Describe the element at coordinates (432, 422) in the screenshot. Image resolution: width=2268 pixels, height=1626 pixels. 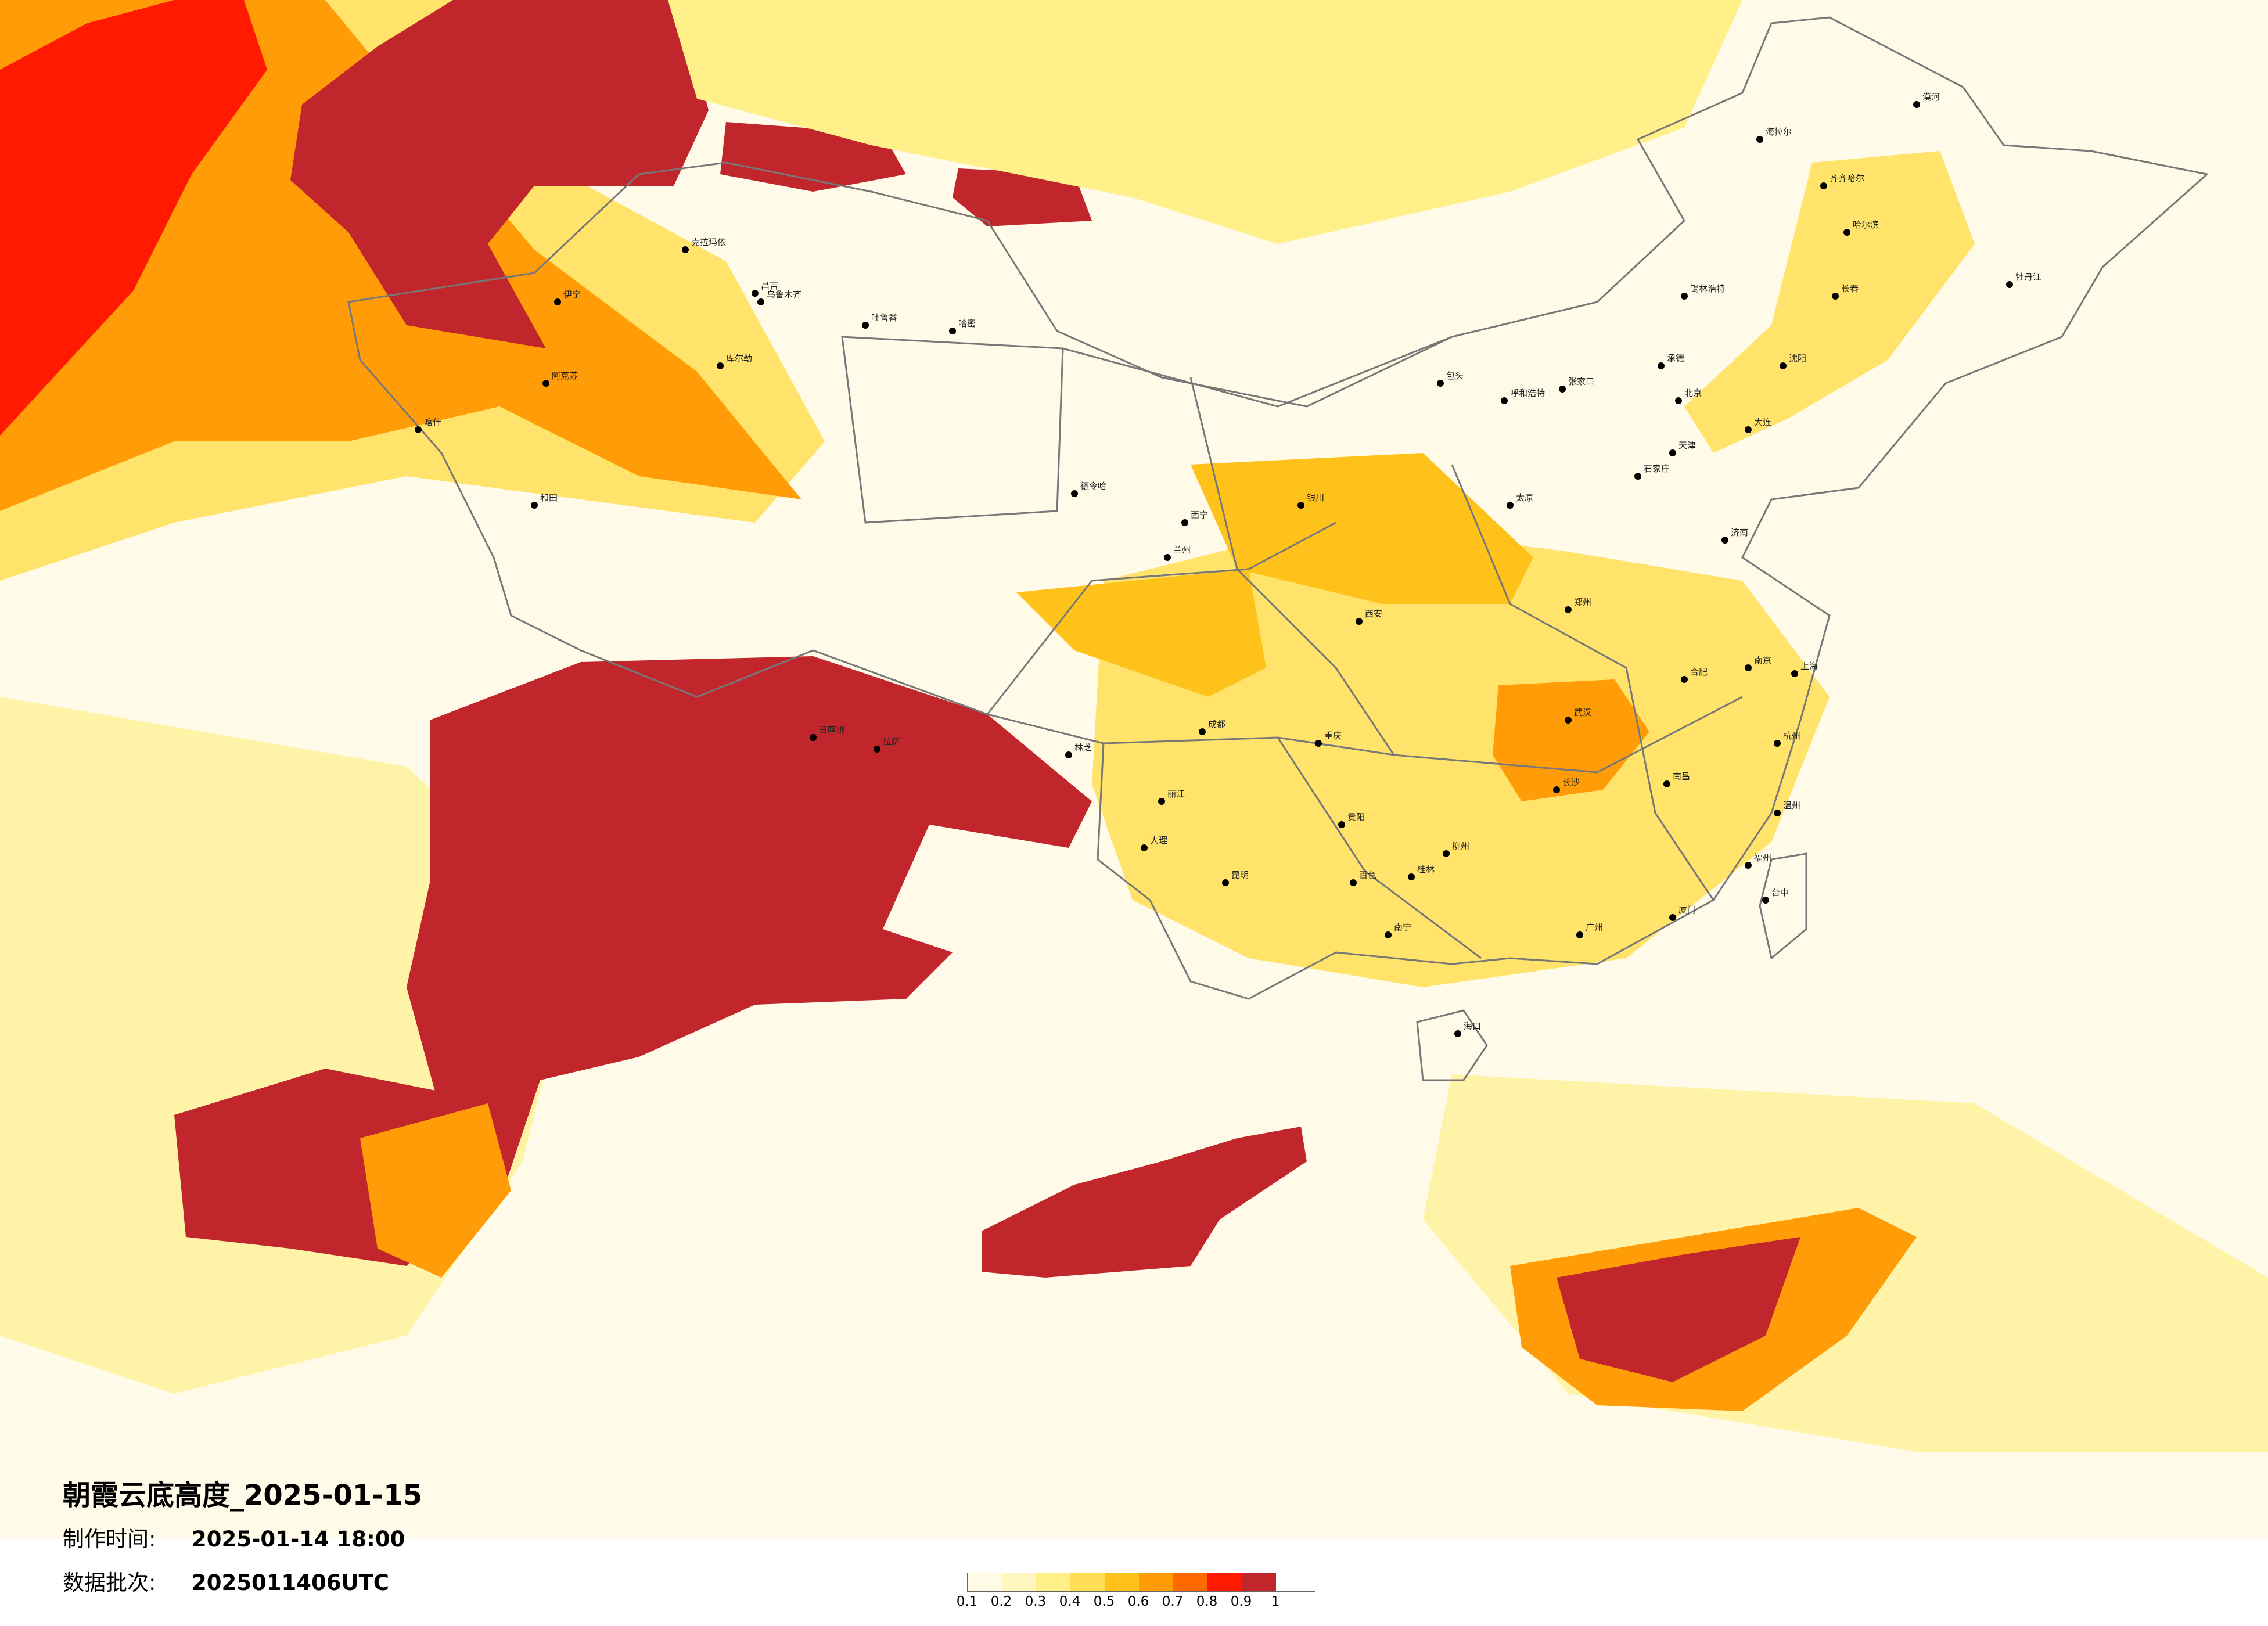
I see `city-label: 喀什` at that location.